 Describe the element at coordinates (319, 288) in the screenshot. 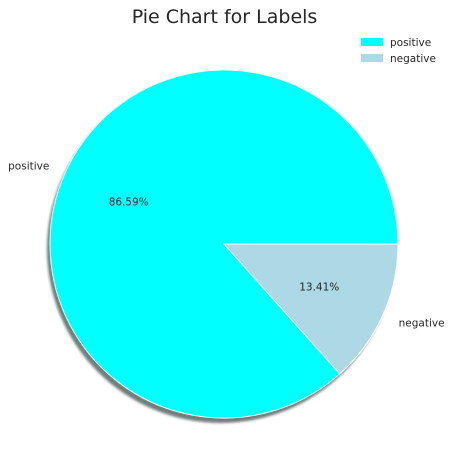

I see `slice-percent-negative: 13.41%` at that location.